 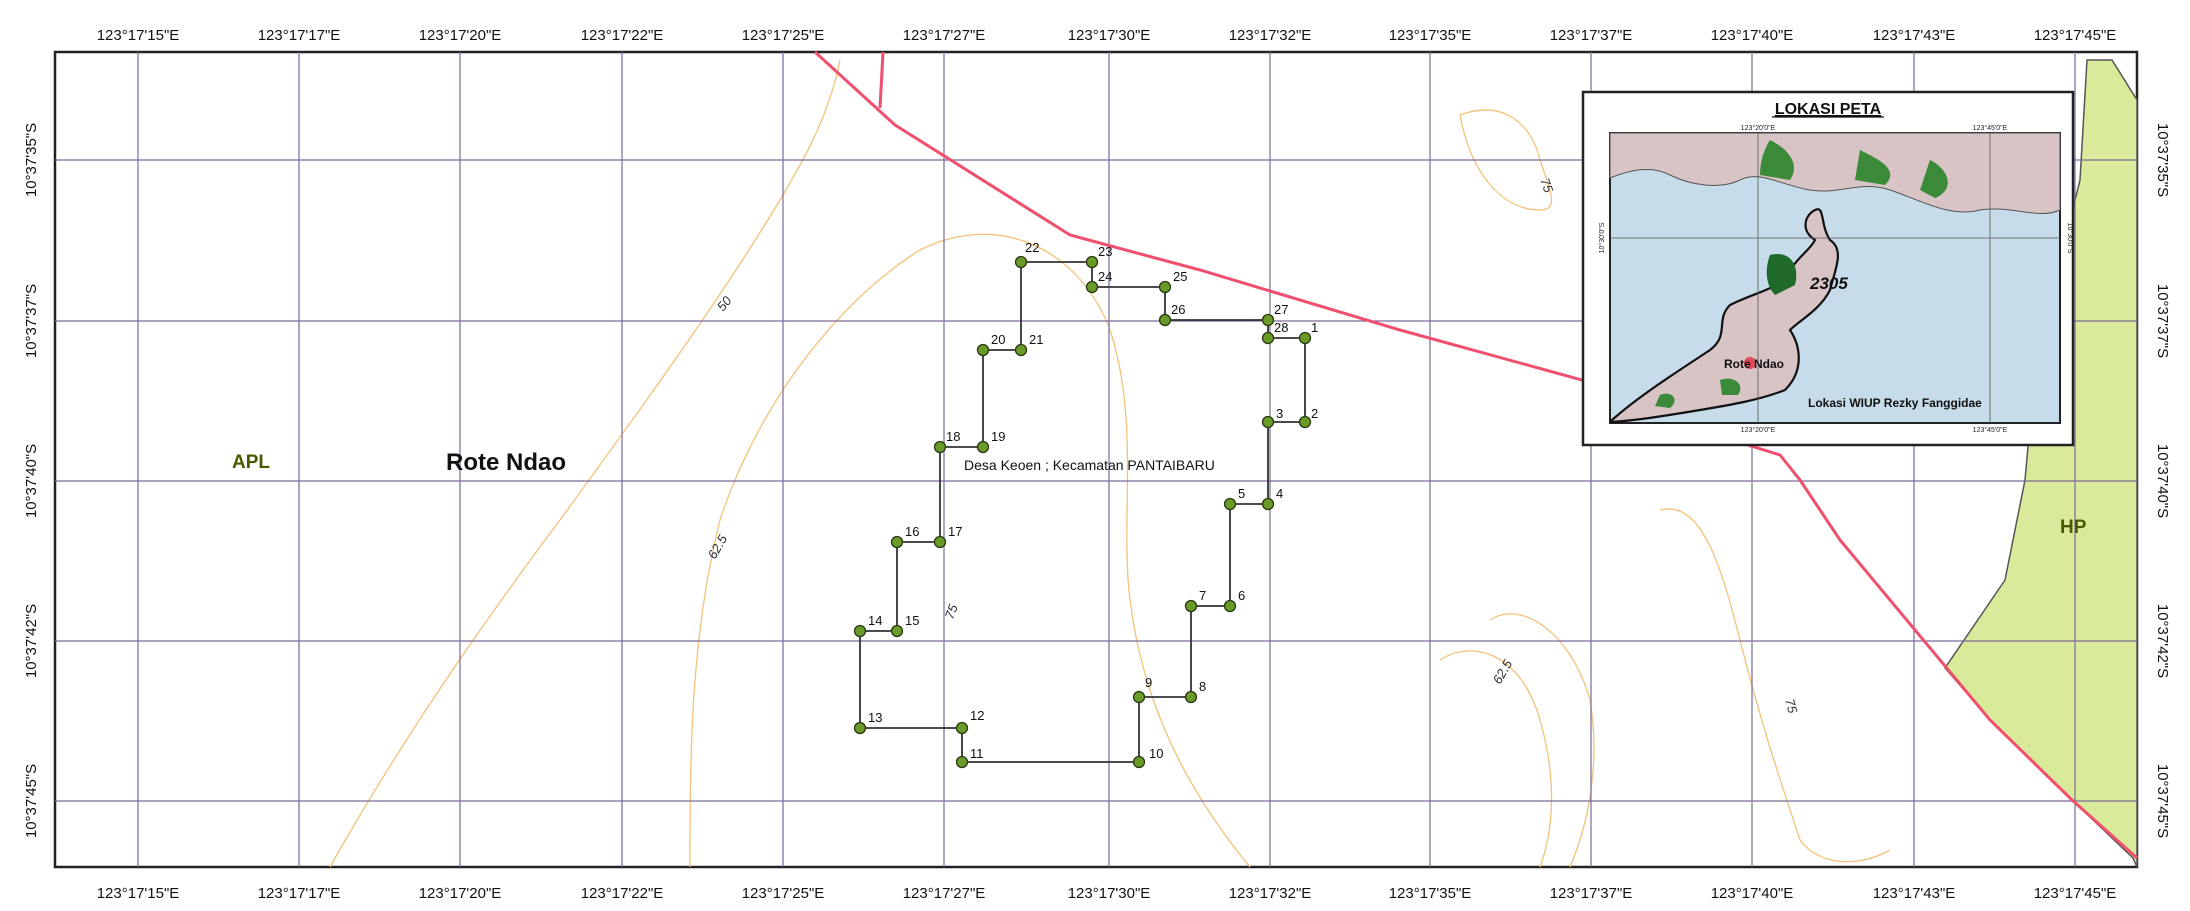 What do you see at coordinates (31, 481) in the screenshot?
I see `left-y-tick-label: 10°37'40"S` at bounding box center [31, 481].